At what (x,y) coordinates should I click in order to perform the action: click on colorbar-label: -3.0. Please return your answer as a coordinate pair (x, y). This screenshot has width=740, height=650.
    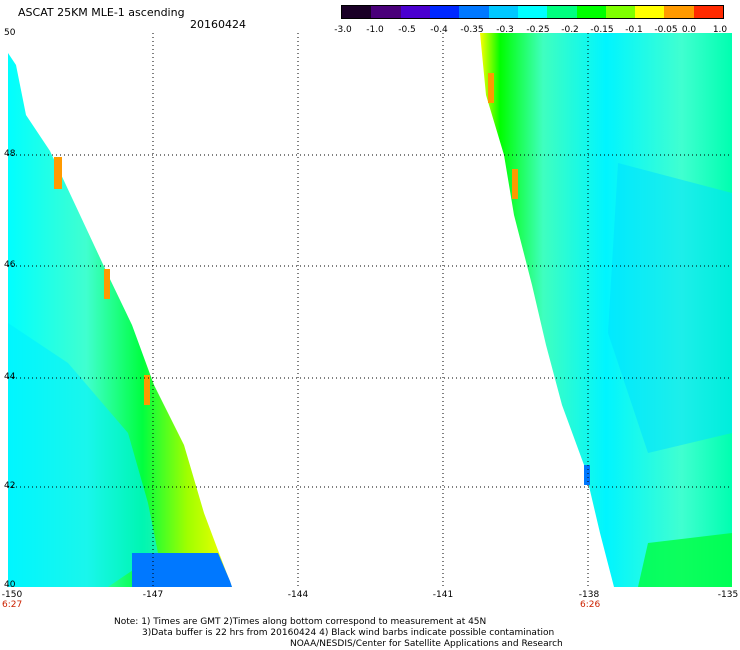
    Looking at the image, I should click on (343, 30).